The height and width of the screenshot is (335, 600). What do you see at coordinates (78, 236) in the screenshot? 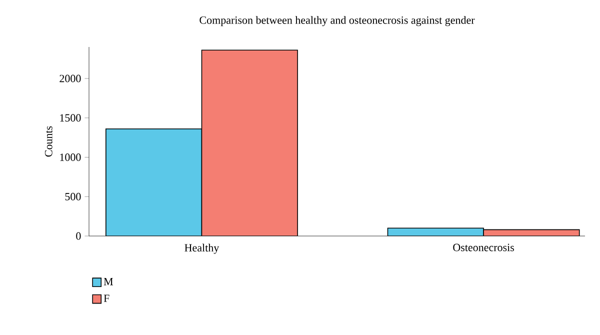
I see `y-tick-label: 0` at bounding box center [78, 236].